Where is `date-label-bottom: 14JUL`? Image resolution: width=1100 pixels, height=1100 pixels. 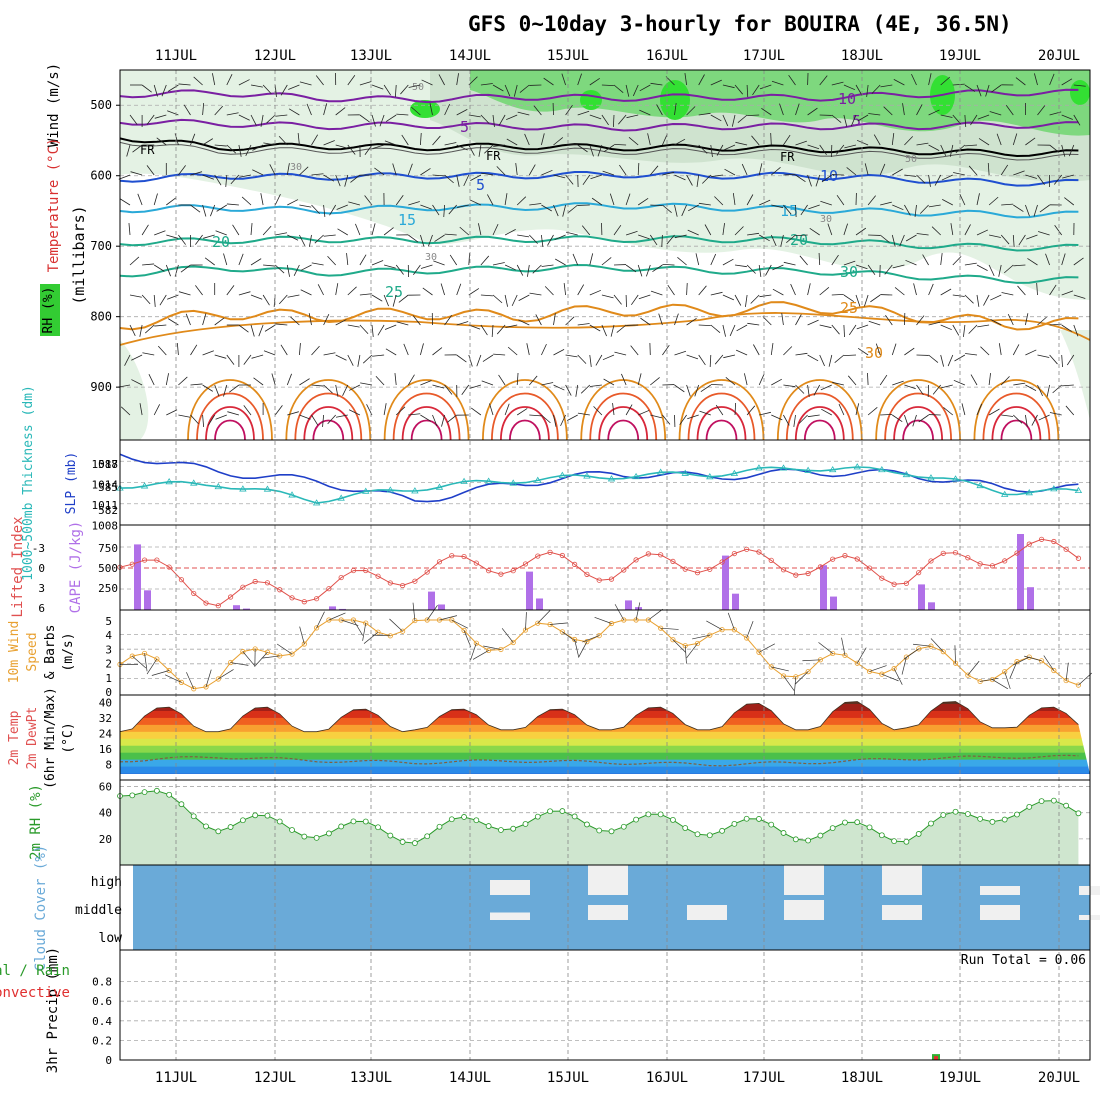 date-label-bottom: 14JUL is located at coordinates (470, 1078).